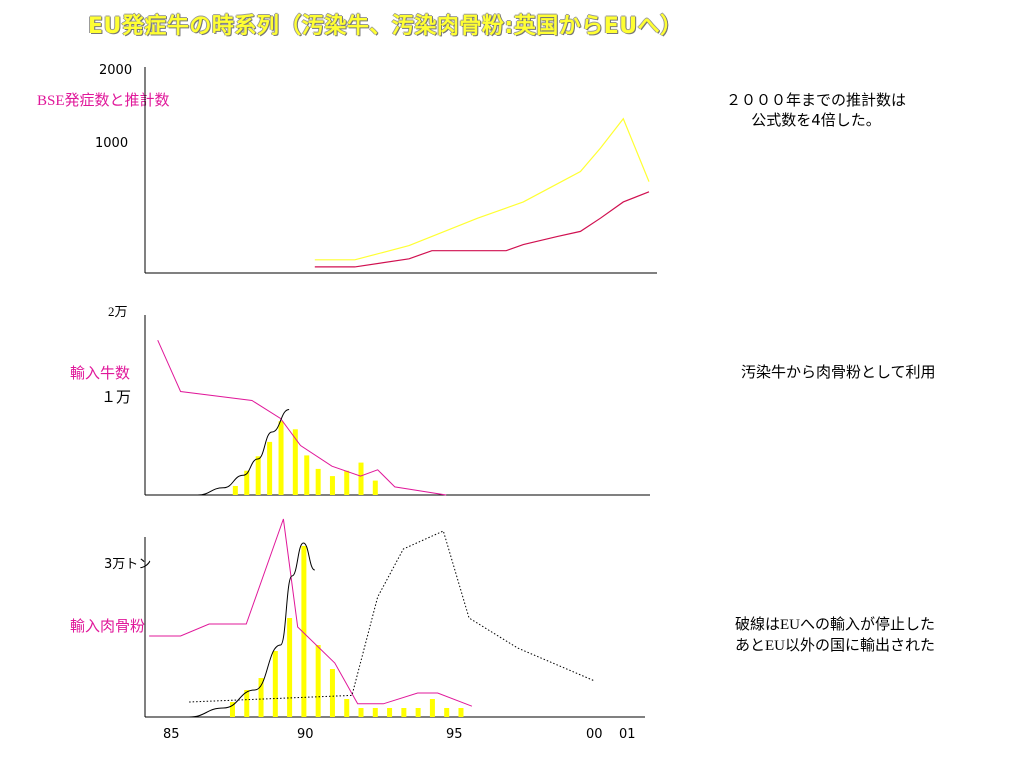 The height and width of the screenshot is (768, 1024). What do you see at coordinates (816, 120) in the screenshot?
I see `panel1-note-line2: 公式数を4倍した。` at bounding box center [816, 120].